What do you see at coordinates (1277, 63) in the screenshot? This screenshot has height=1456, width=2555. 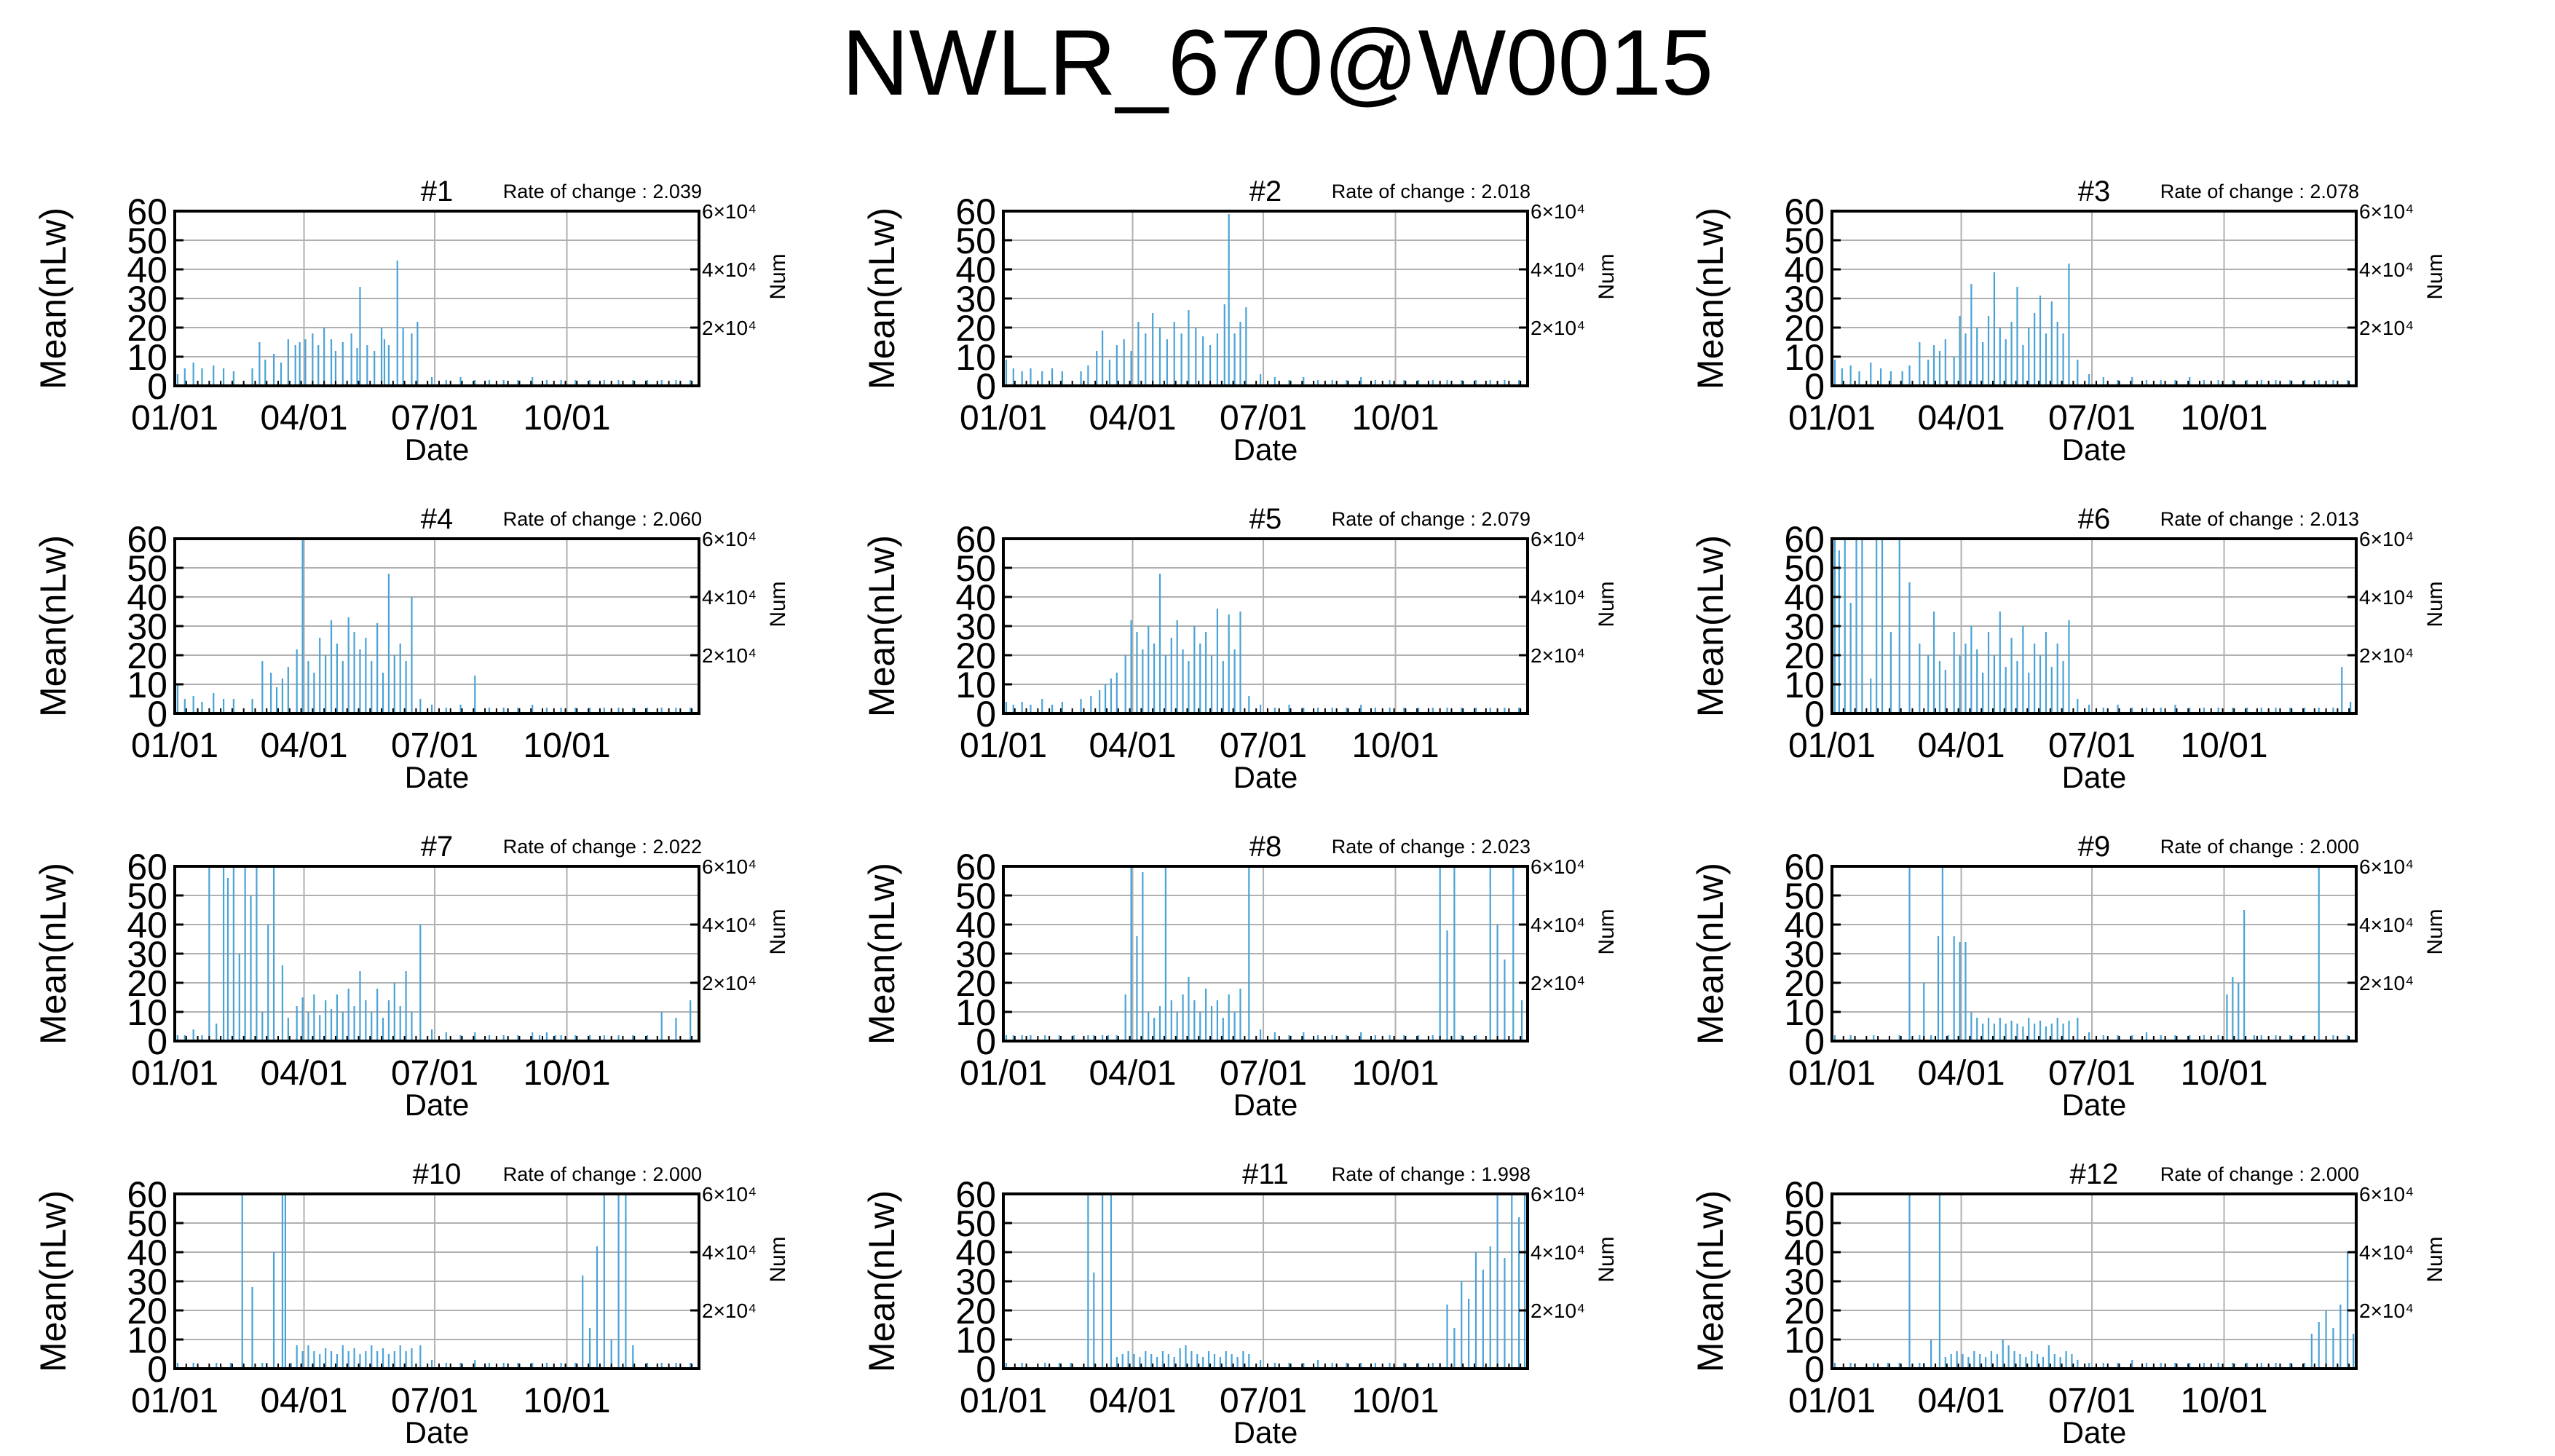 I see `page-title: NWLR_670@W0015` at bounding box center [1277, 63].